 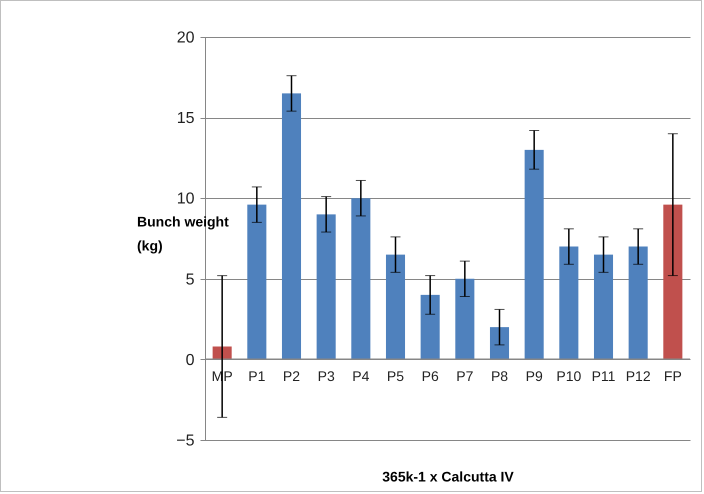 What do you see at coordinates (183, 233) in the screenshot?
I see `y-axis-title: Bunch weight (kg)` at bounding box center [183, 233].